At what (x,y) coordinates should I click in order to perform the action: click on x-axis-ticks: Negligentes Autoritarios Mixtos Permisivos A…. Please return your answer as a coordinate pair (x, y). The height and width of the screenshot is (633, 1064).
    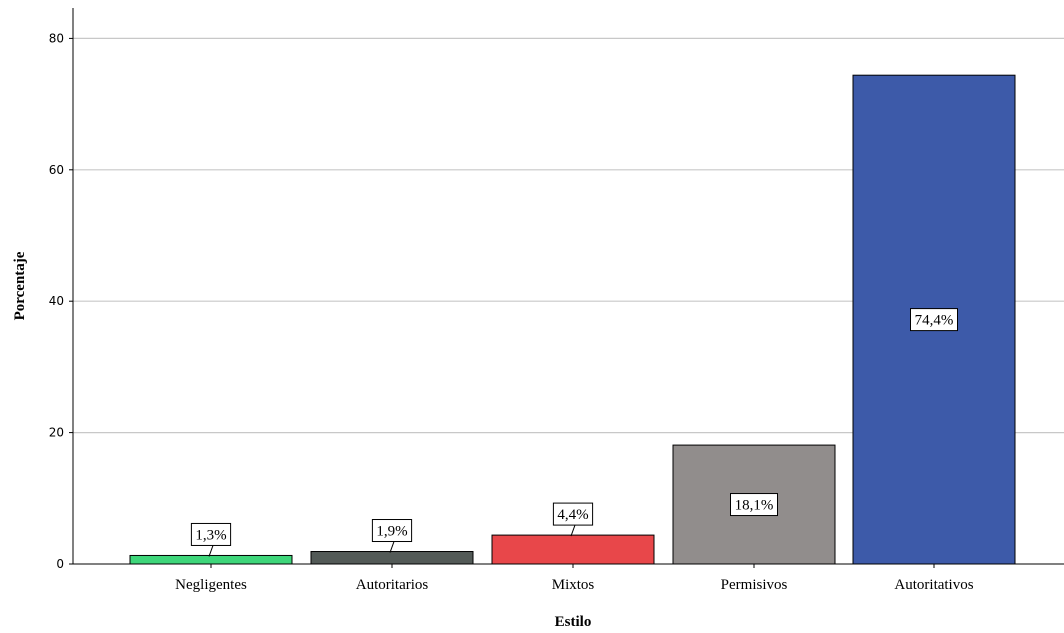
    Looking at the image, I should click on (574, 578).